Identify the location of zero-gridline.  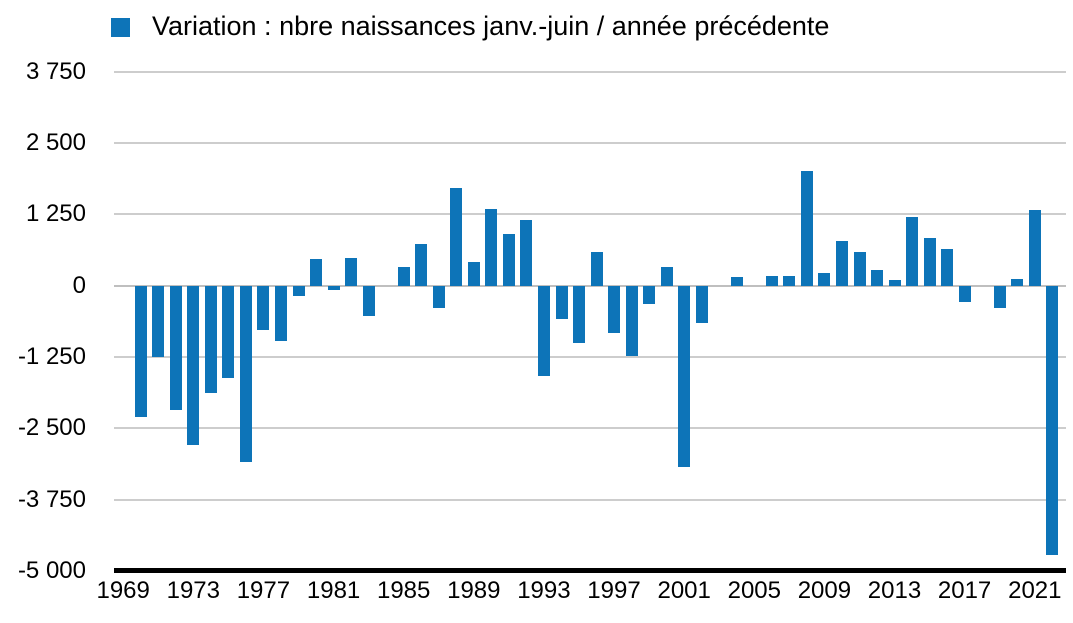
(590, 285).